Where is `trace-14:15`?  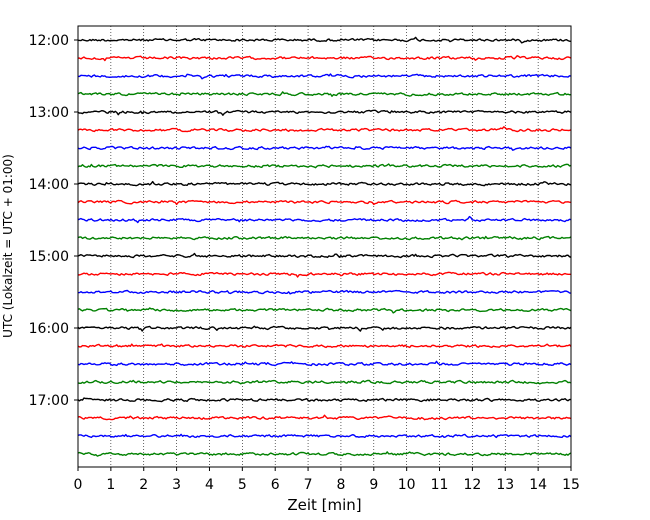 trace-14:15 is located at coordinates (324, 202).